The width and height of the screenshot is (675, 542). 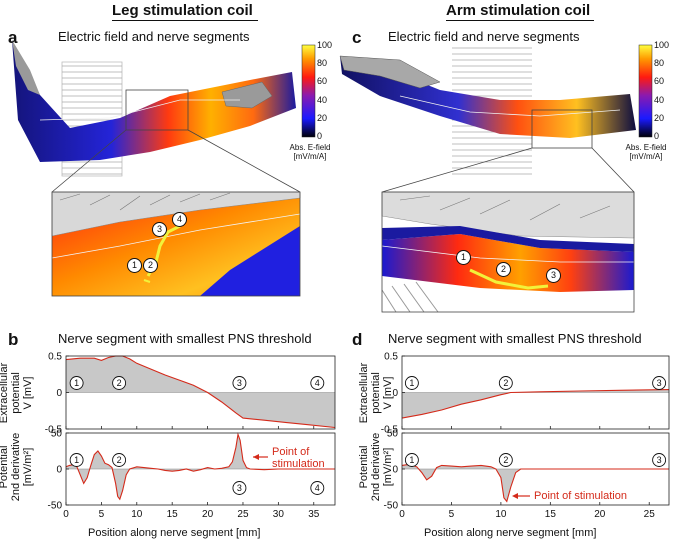 What do you see at coordinates (463, 257) in the screenshot?
I see `marker-c-1: 1` at bounding box center [463, 257].